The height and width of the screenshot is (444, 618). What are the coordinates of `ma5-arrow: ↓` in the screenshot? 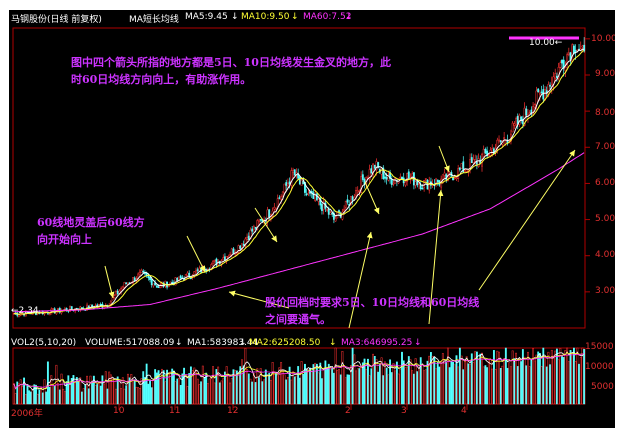 It's located at (235, 17).